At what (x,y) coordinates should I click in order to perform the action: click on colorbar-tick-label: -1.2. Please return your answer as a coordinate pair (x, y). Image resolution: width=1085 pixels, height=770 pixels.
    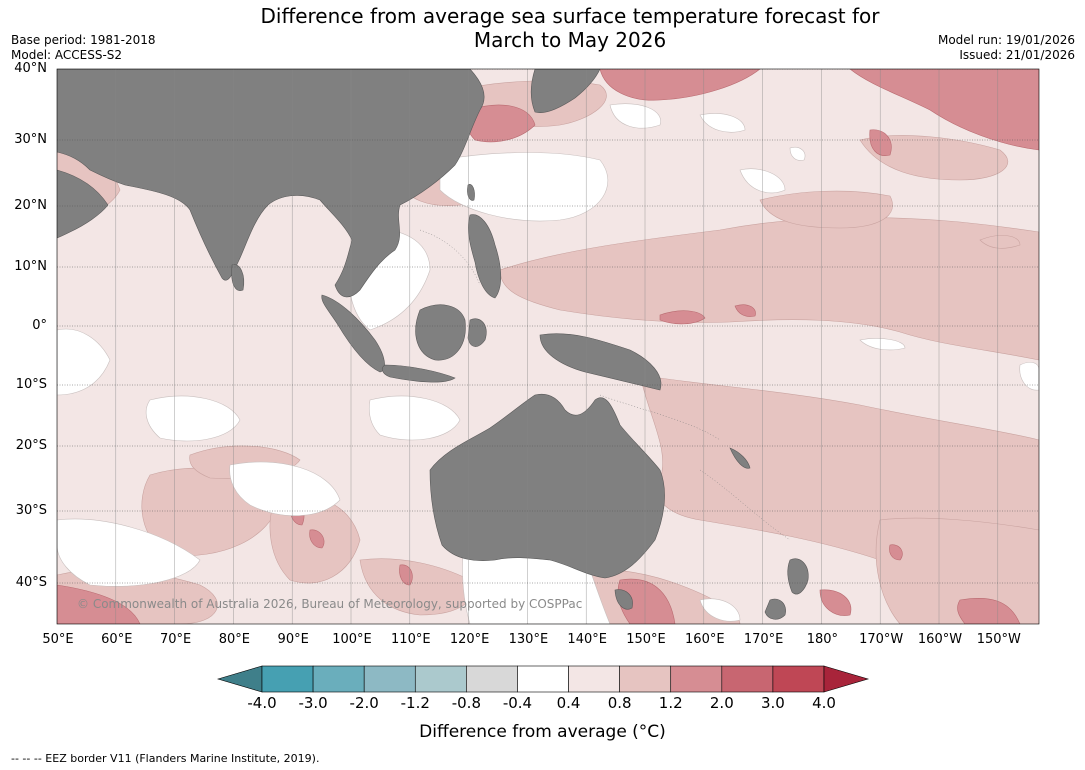
    Looking at the image, I should click on (415, 703).